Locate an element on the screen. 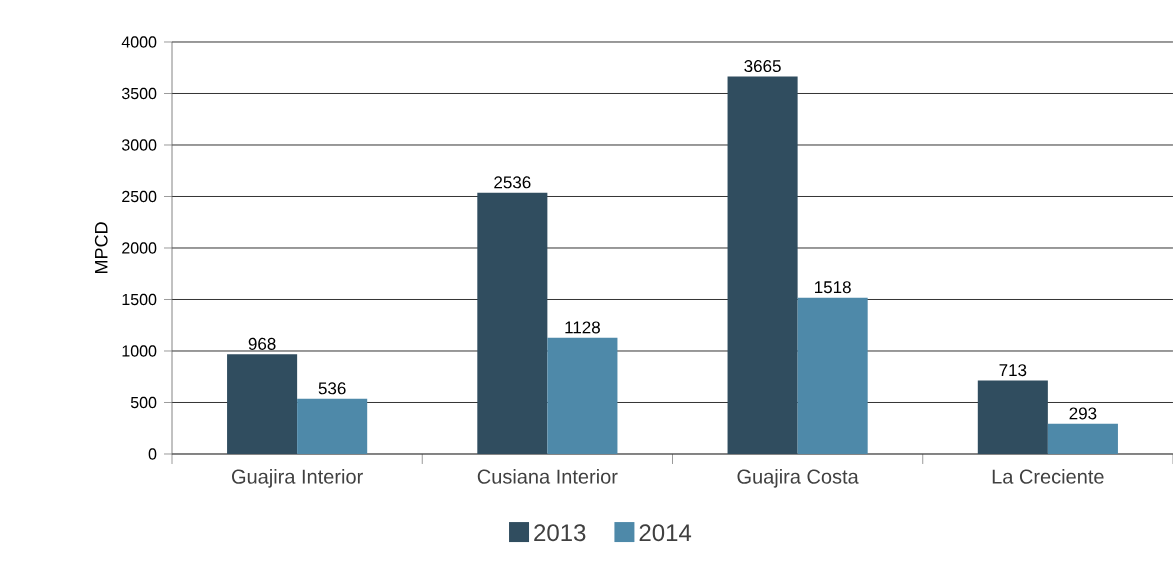  data-label: 293 is located at coordinates (1083, 413).